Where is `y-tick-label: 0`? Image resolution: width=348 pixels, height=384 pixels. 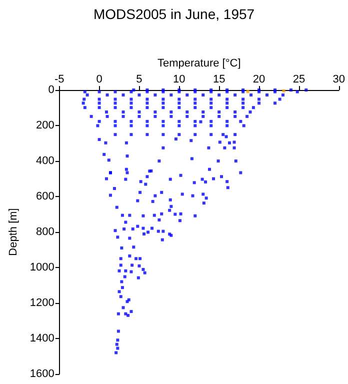 y-tick-label: 0 is located at coordinates (51, 90).